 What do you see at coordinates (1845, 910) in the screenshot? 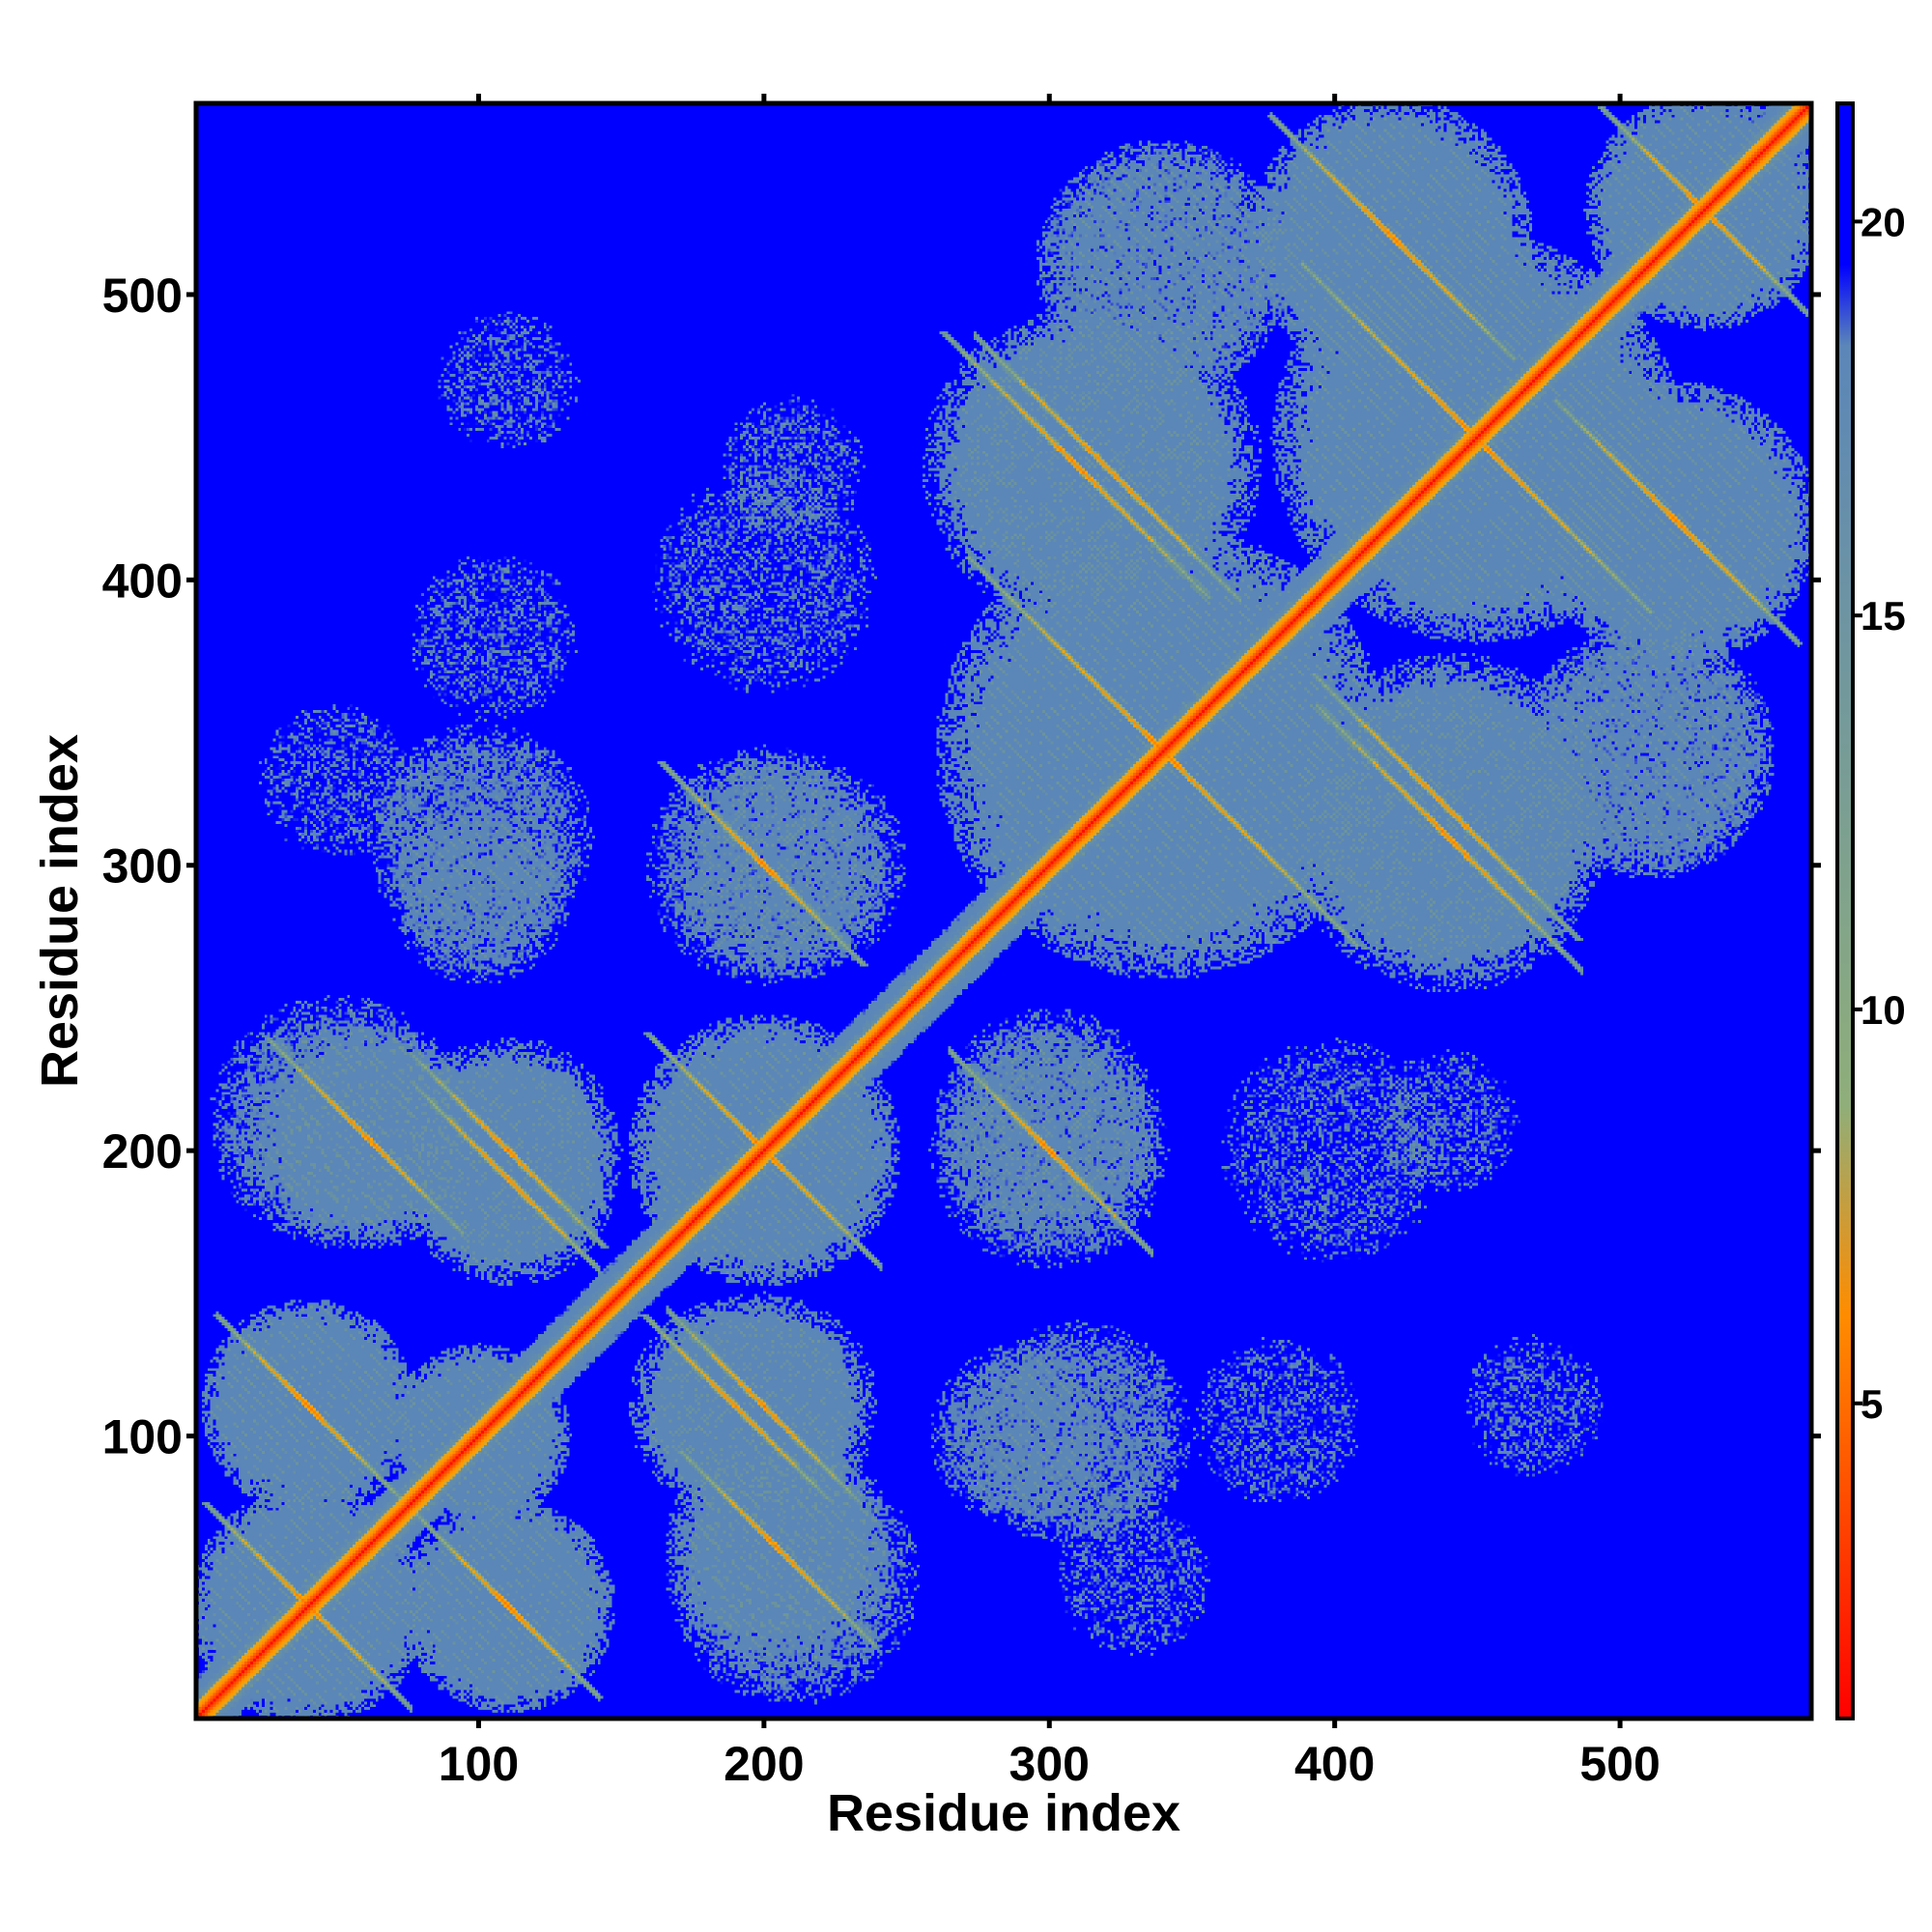
I see `colorbar` at bounding box center [1845, 910].